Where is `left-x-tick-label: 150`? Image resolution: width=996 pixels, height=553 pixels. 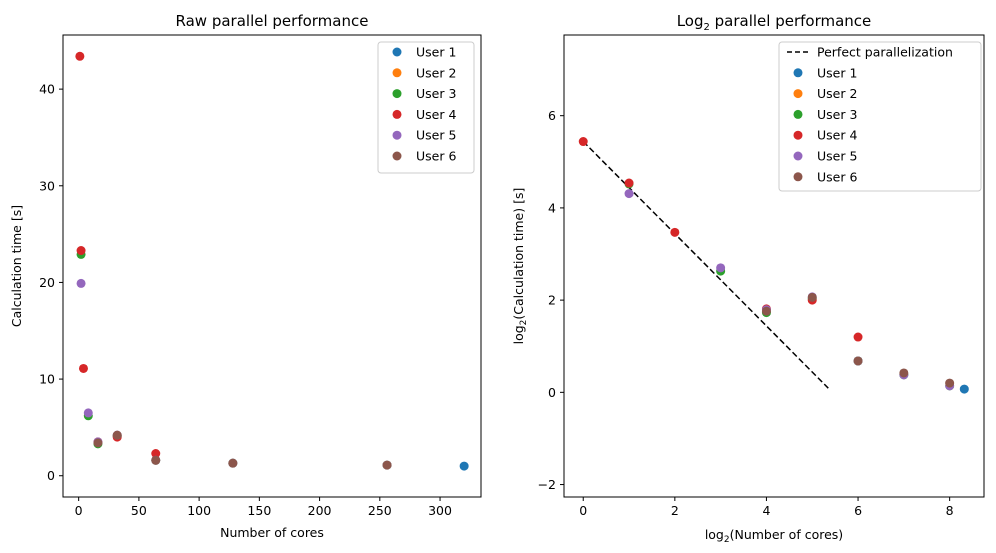
left-x-tick-label: 150 is located at coordinates (259, 510).